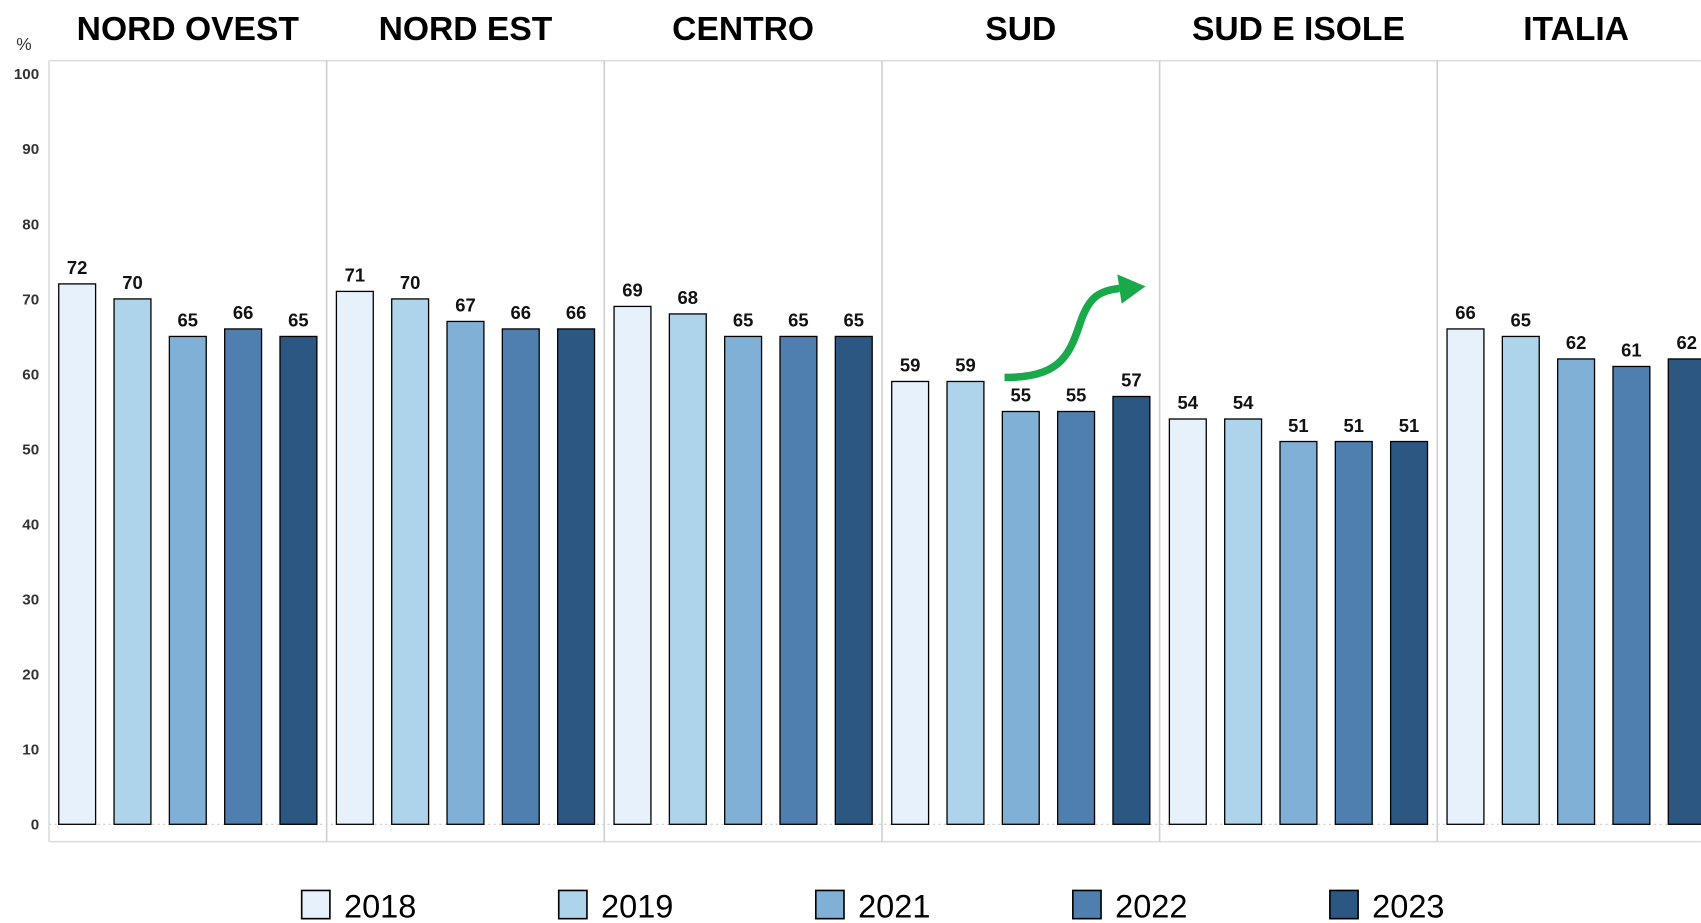 This screenshot has height=923, width=1701. Describe the element at coordinates (30, 525) in the screenshot. I see `y-tick-label: 40` at that location.